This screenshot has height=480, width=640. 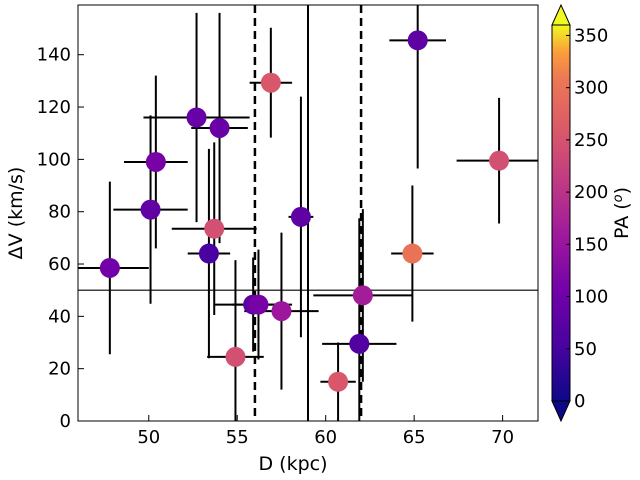 What do you see at coordinates (59, 212) in the screenshot?
I see `y-tick-label: 80` at bounding box center [59, 212].